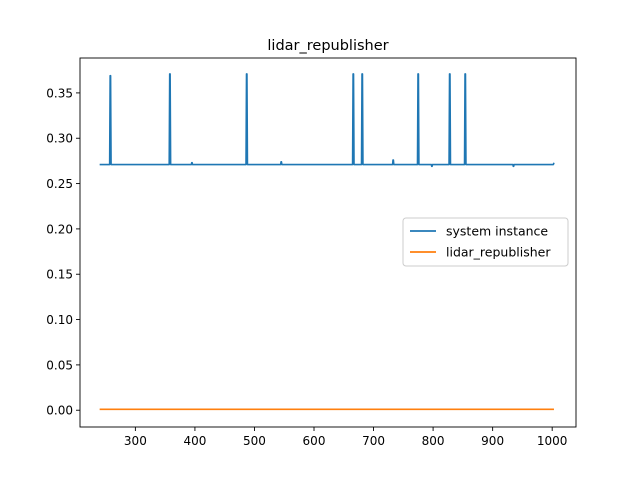 This screenshot has height=480, width=640. I want to click on legend: system instance lidar_republisher, so click(485, 242).